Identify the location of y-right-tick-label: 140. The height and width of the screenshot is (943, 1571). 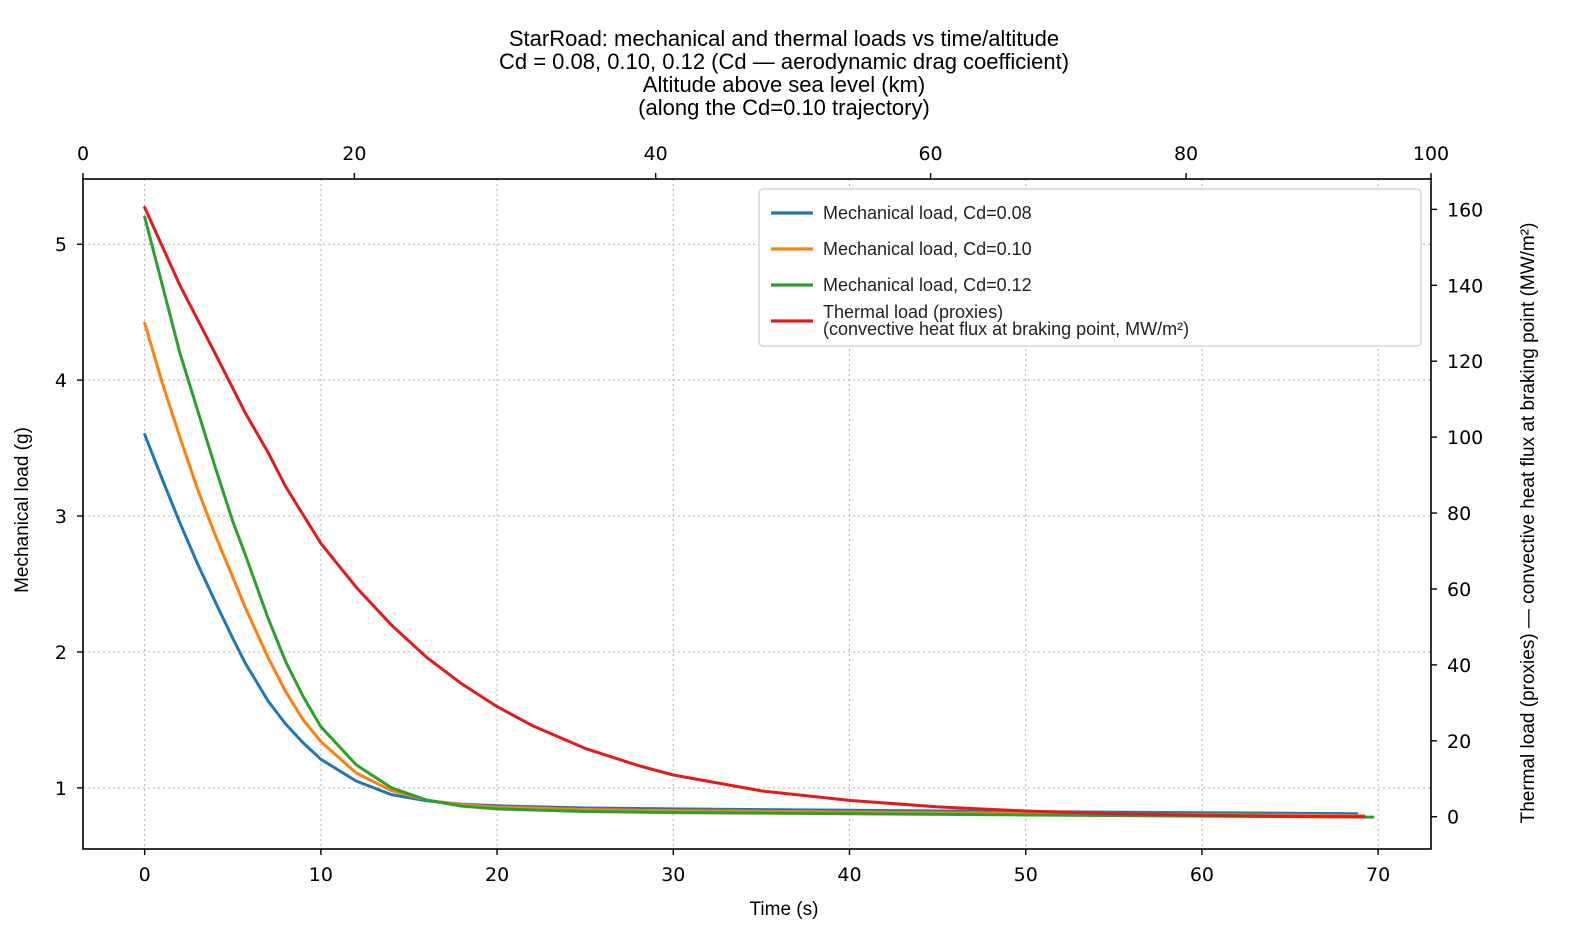
(1465, 286).